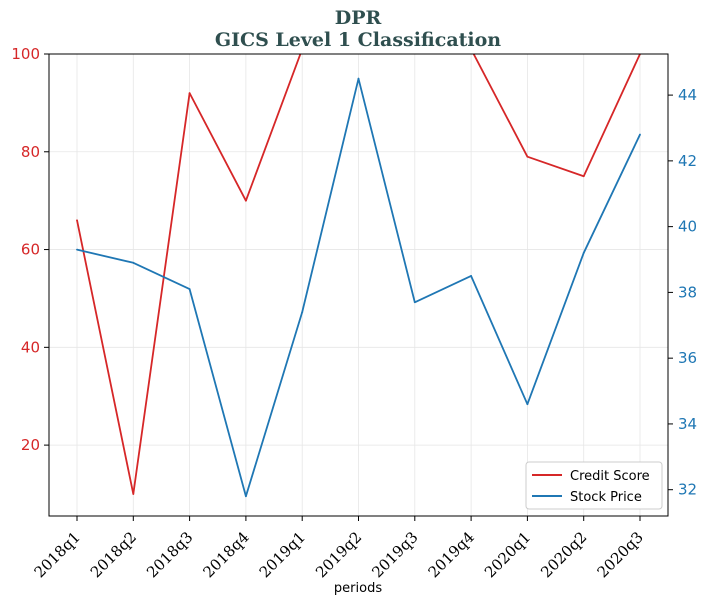 The width and height of the screenshot is (707, 605). I want to click on right-tick-label: 44, so click(687, 95).